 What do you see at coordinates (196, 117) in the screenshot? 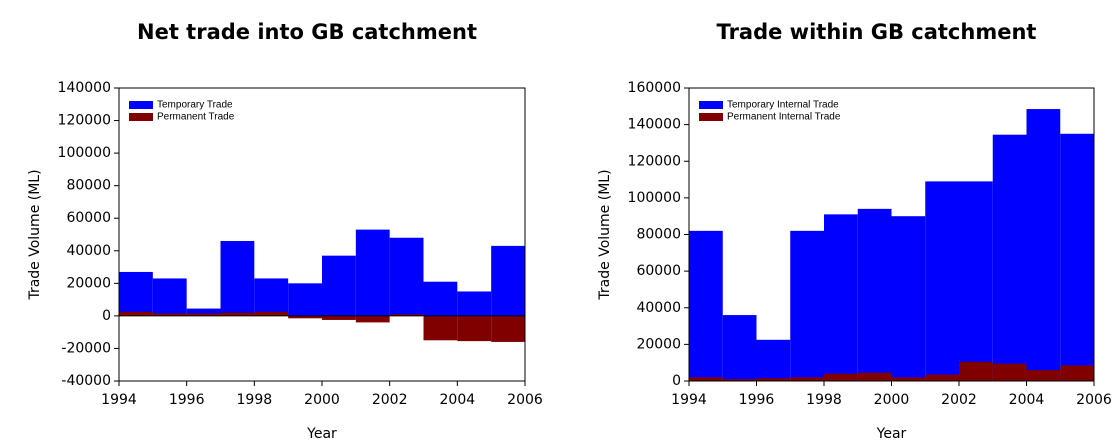
I see `legend-label: Permanent Trade` at bounding box center [196, 117].